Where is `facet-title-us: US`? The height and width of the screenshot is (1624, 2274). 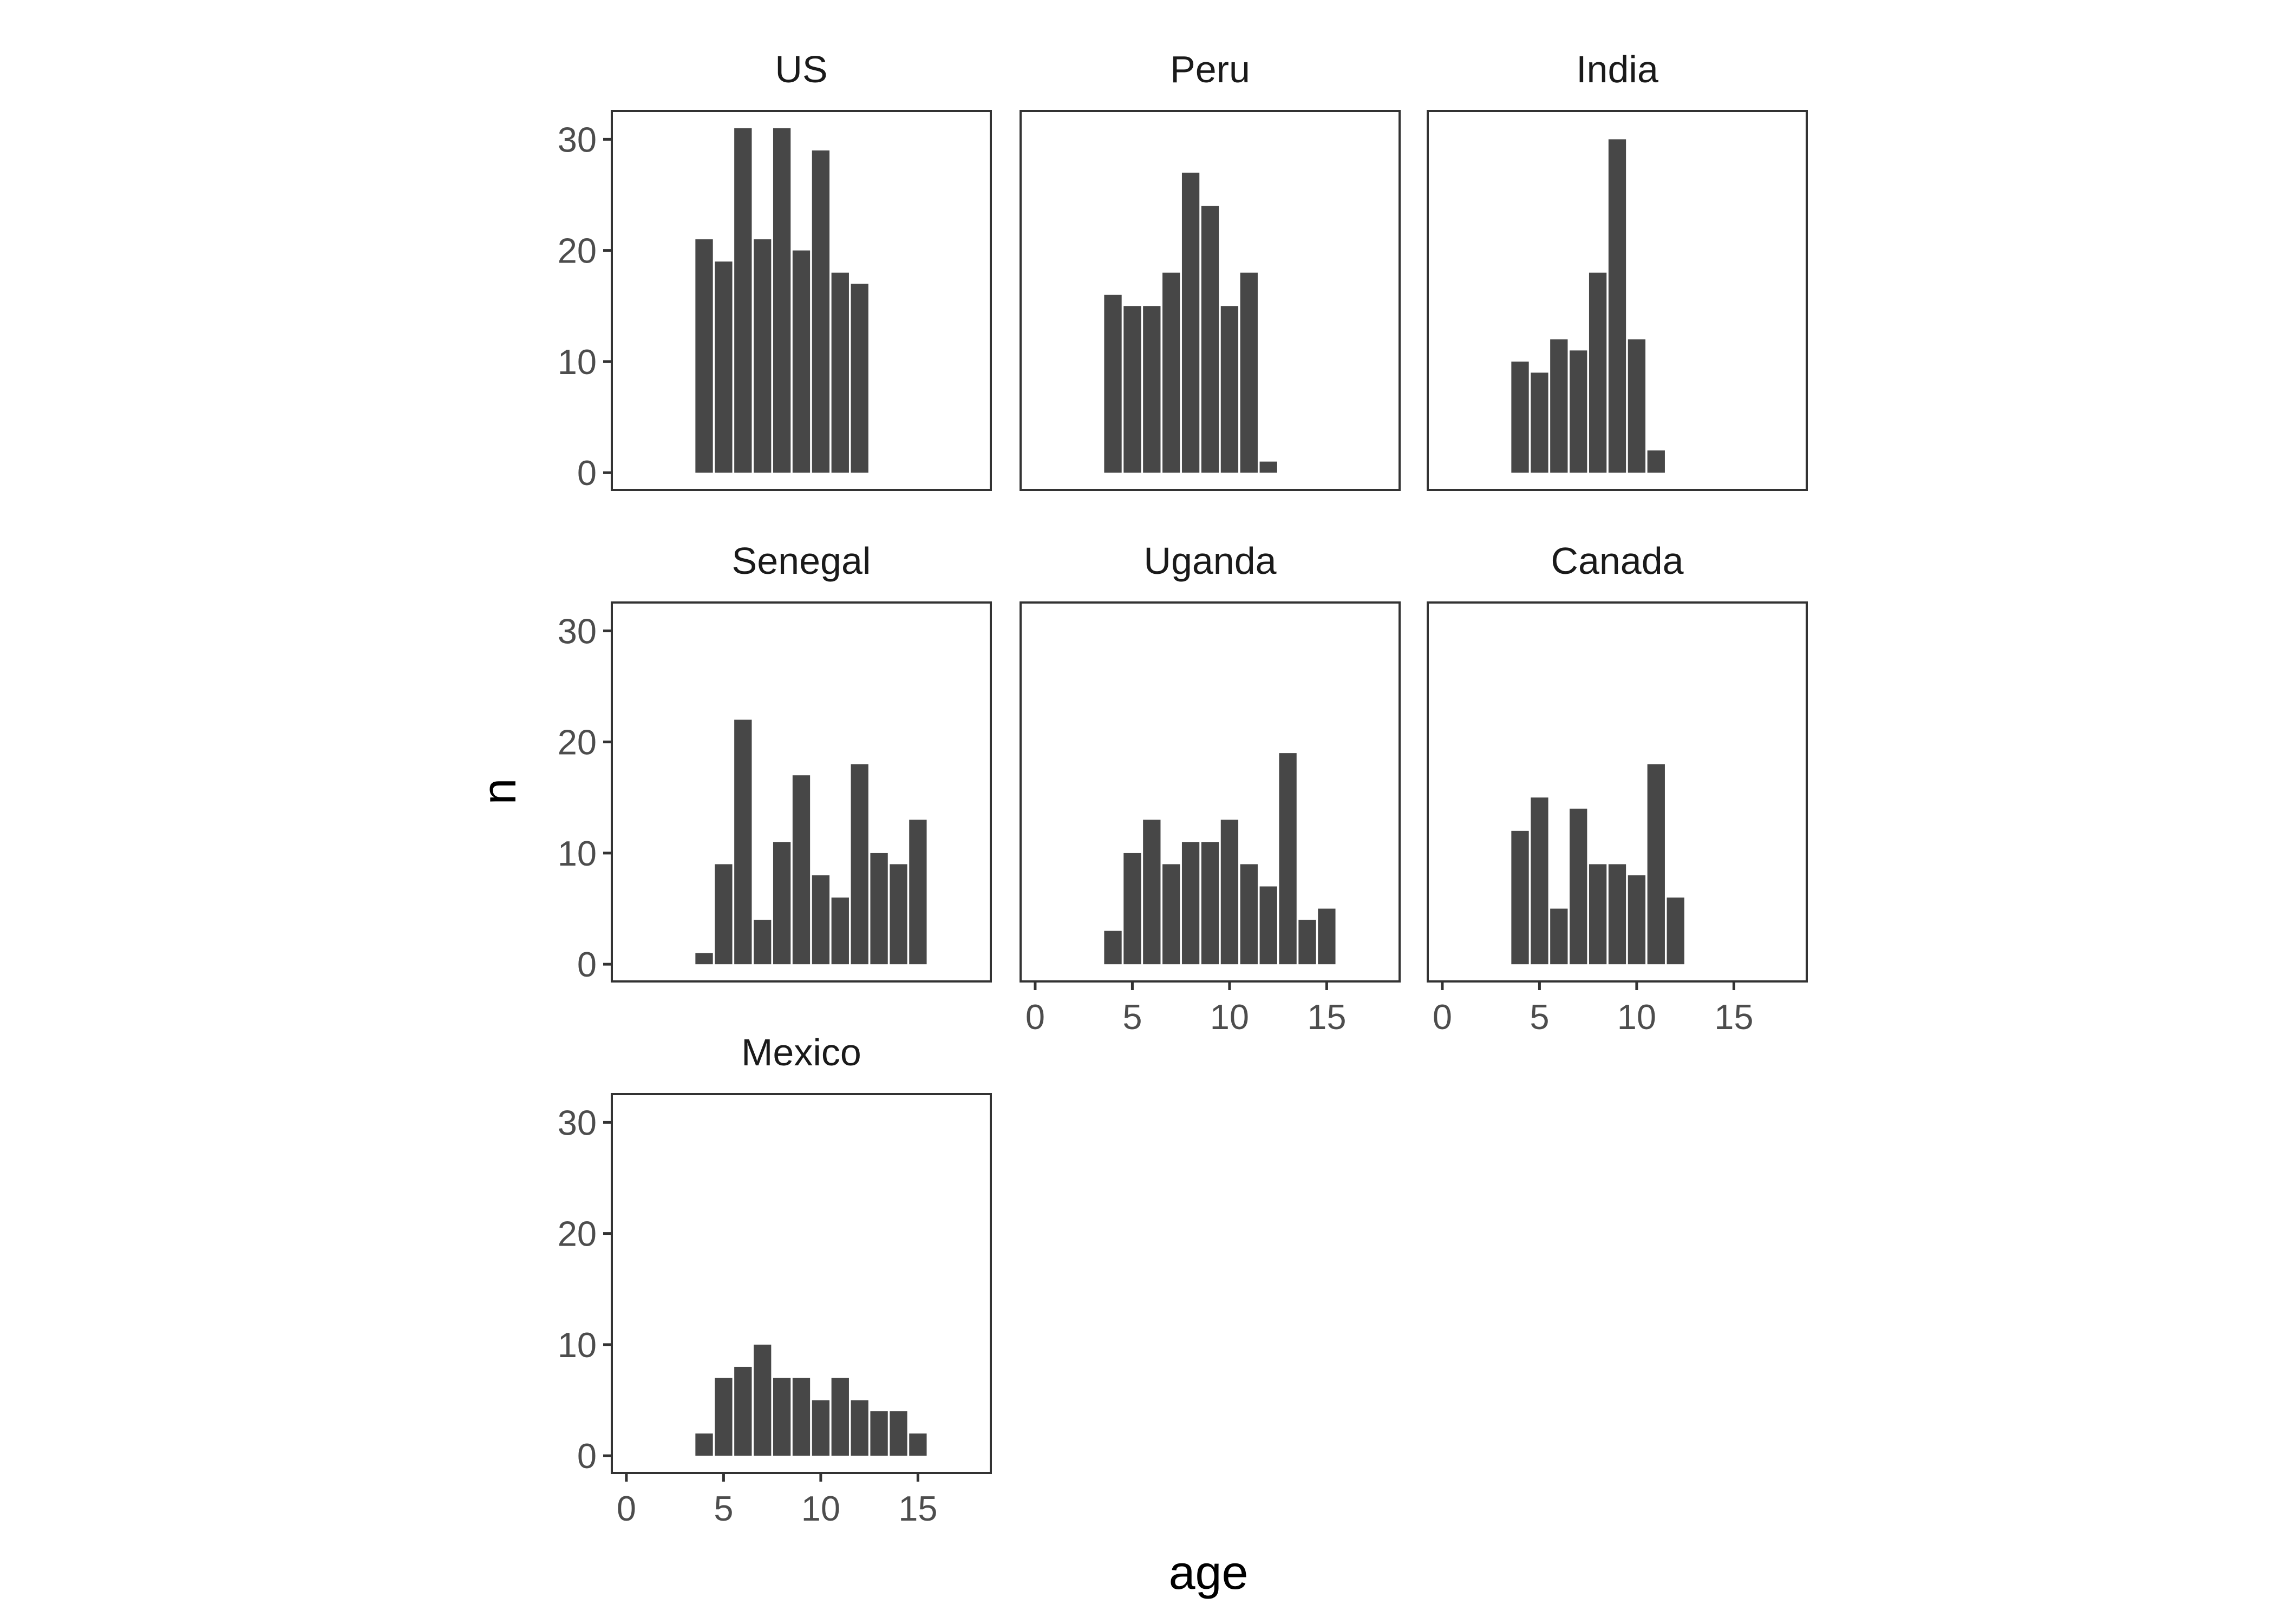 facet-title-us: US is located at coordinates (801, 69).